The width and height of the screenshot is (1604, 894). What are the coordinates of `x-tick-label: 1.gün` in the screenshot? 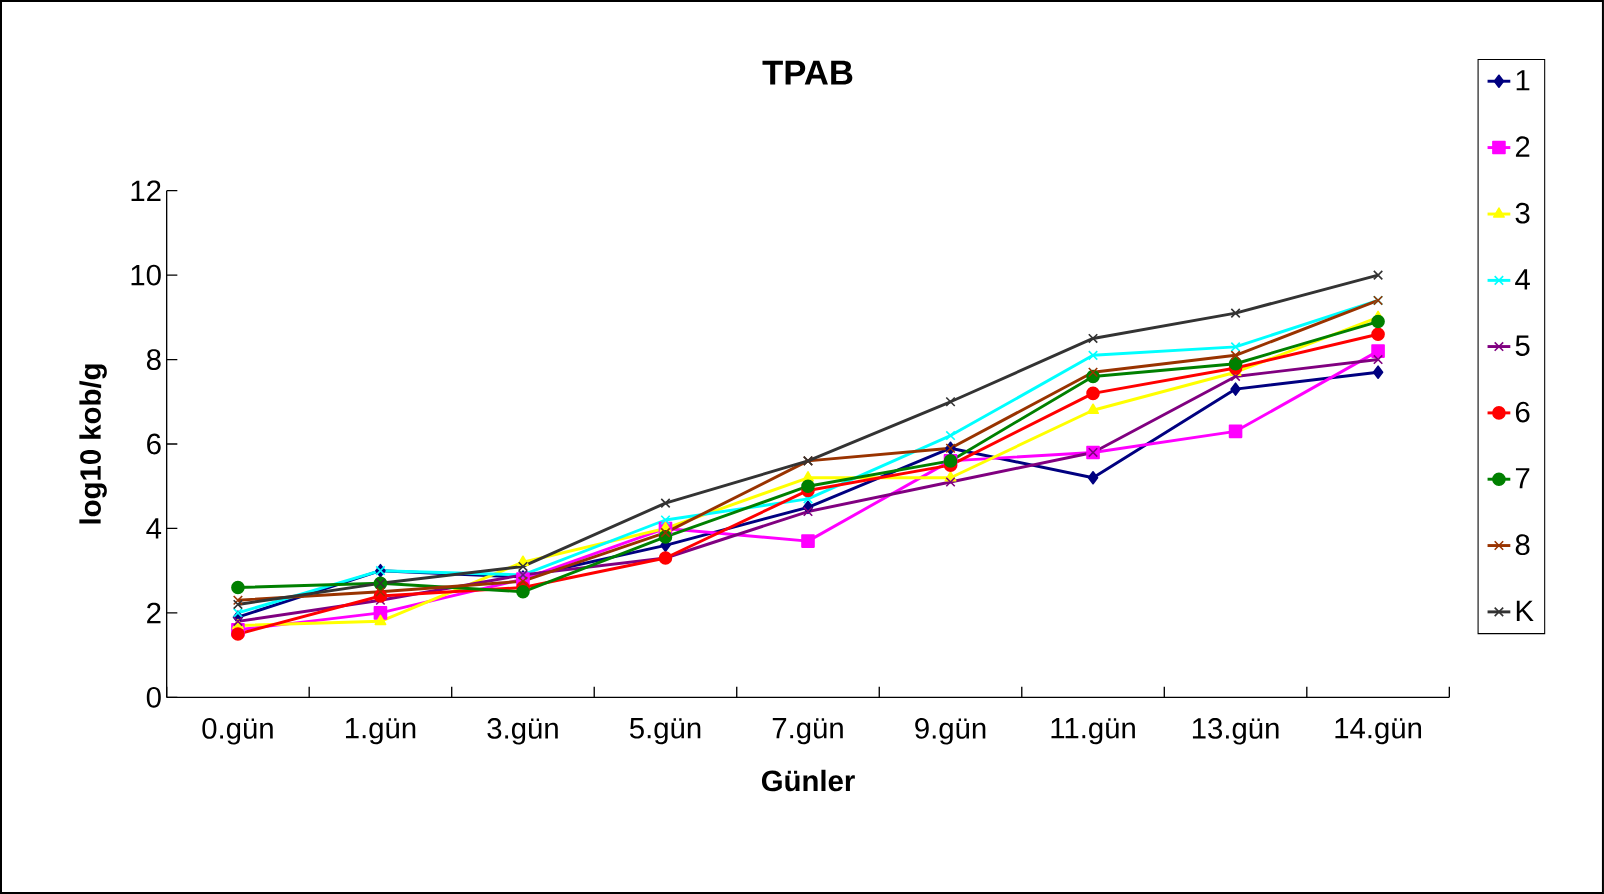 It's located at (380, 731).